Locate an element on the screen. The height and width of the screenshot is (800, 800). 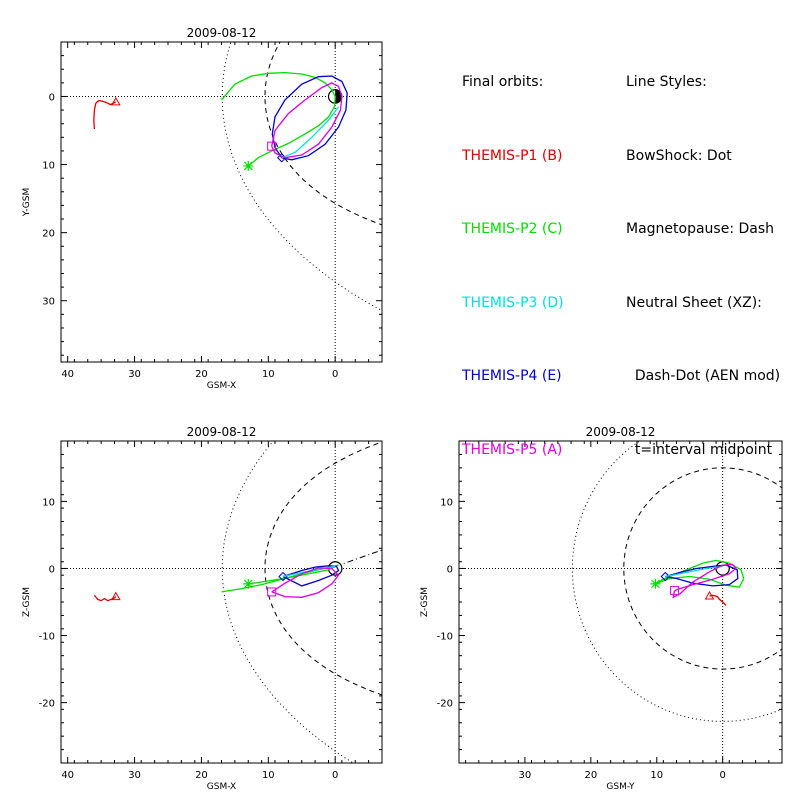
line-style-neutral-sheet: Neutral Sheet (XZ): is located at coordinates (694, 302).